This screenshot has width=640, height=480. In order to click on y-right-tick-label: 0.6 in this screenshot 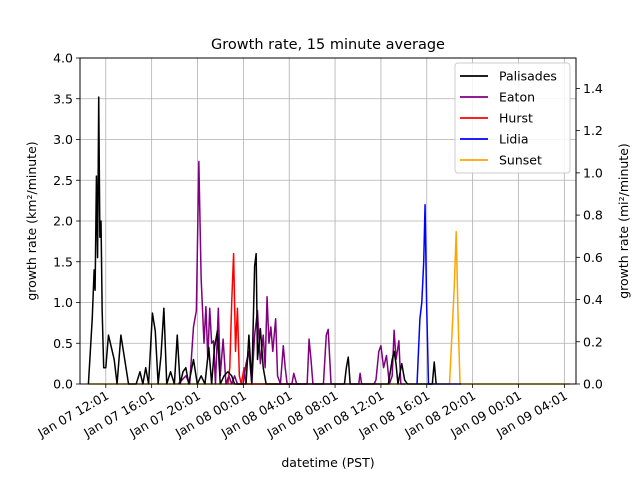, I will do `click(593, 257)`.